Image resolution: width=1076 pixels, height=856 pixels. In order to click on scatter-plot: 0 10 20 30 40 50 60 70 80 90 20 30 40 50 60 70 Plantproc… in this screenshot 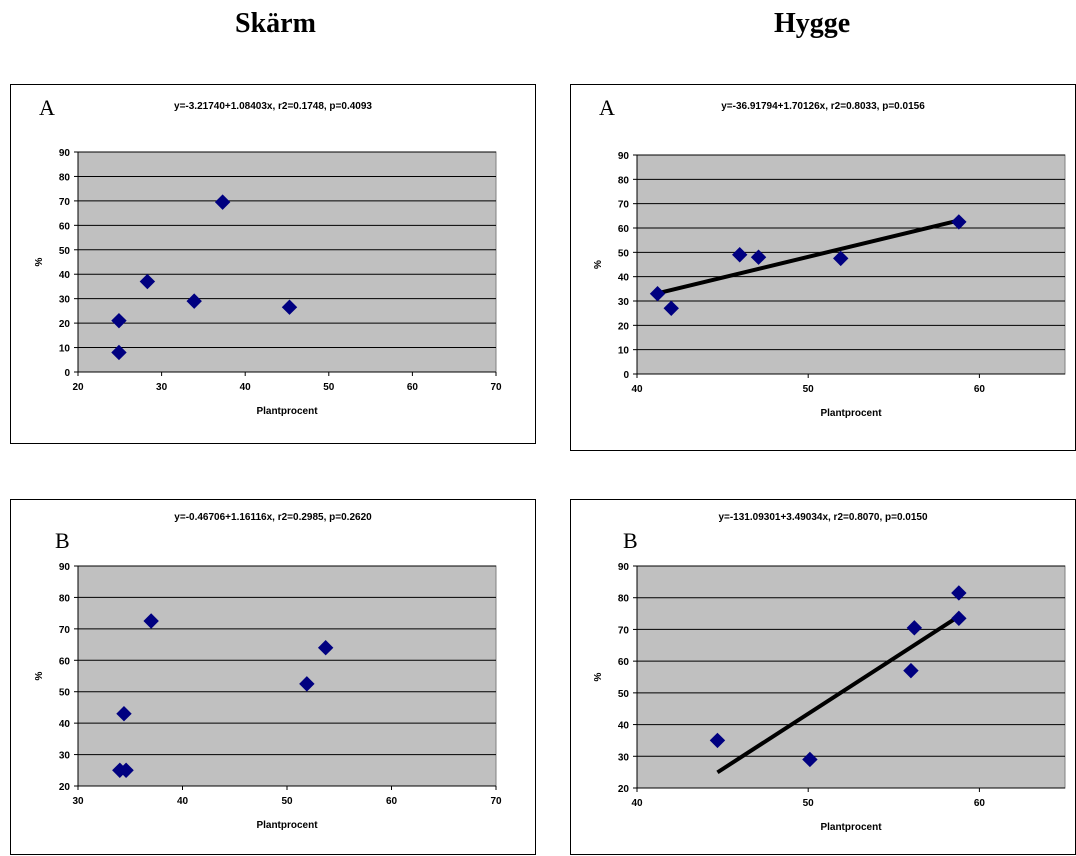, I will do `click(268, 282)`.